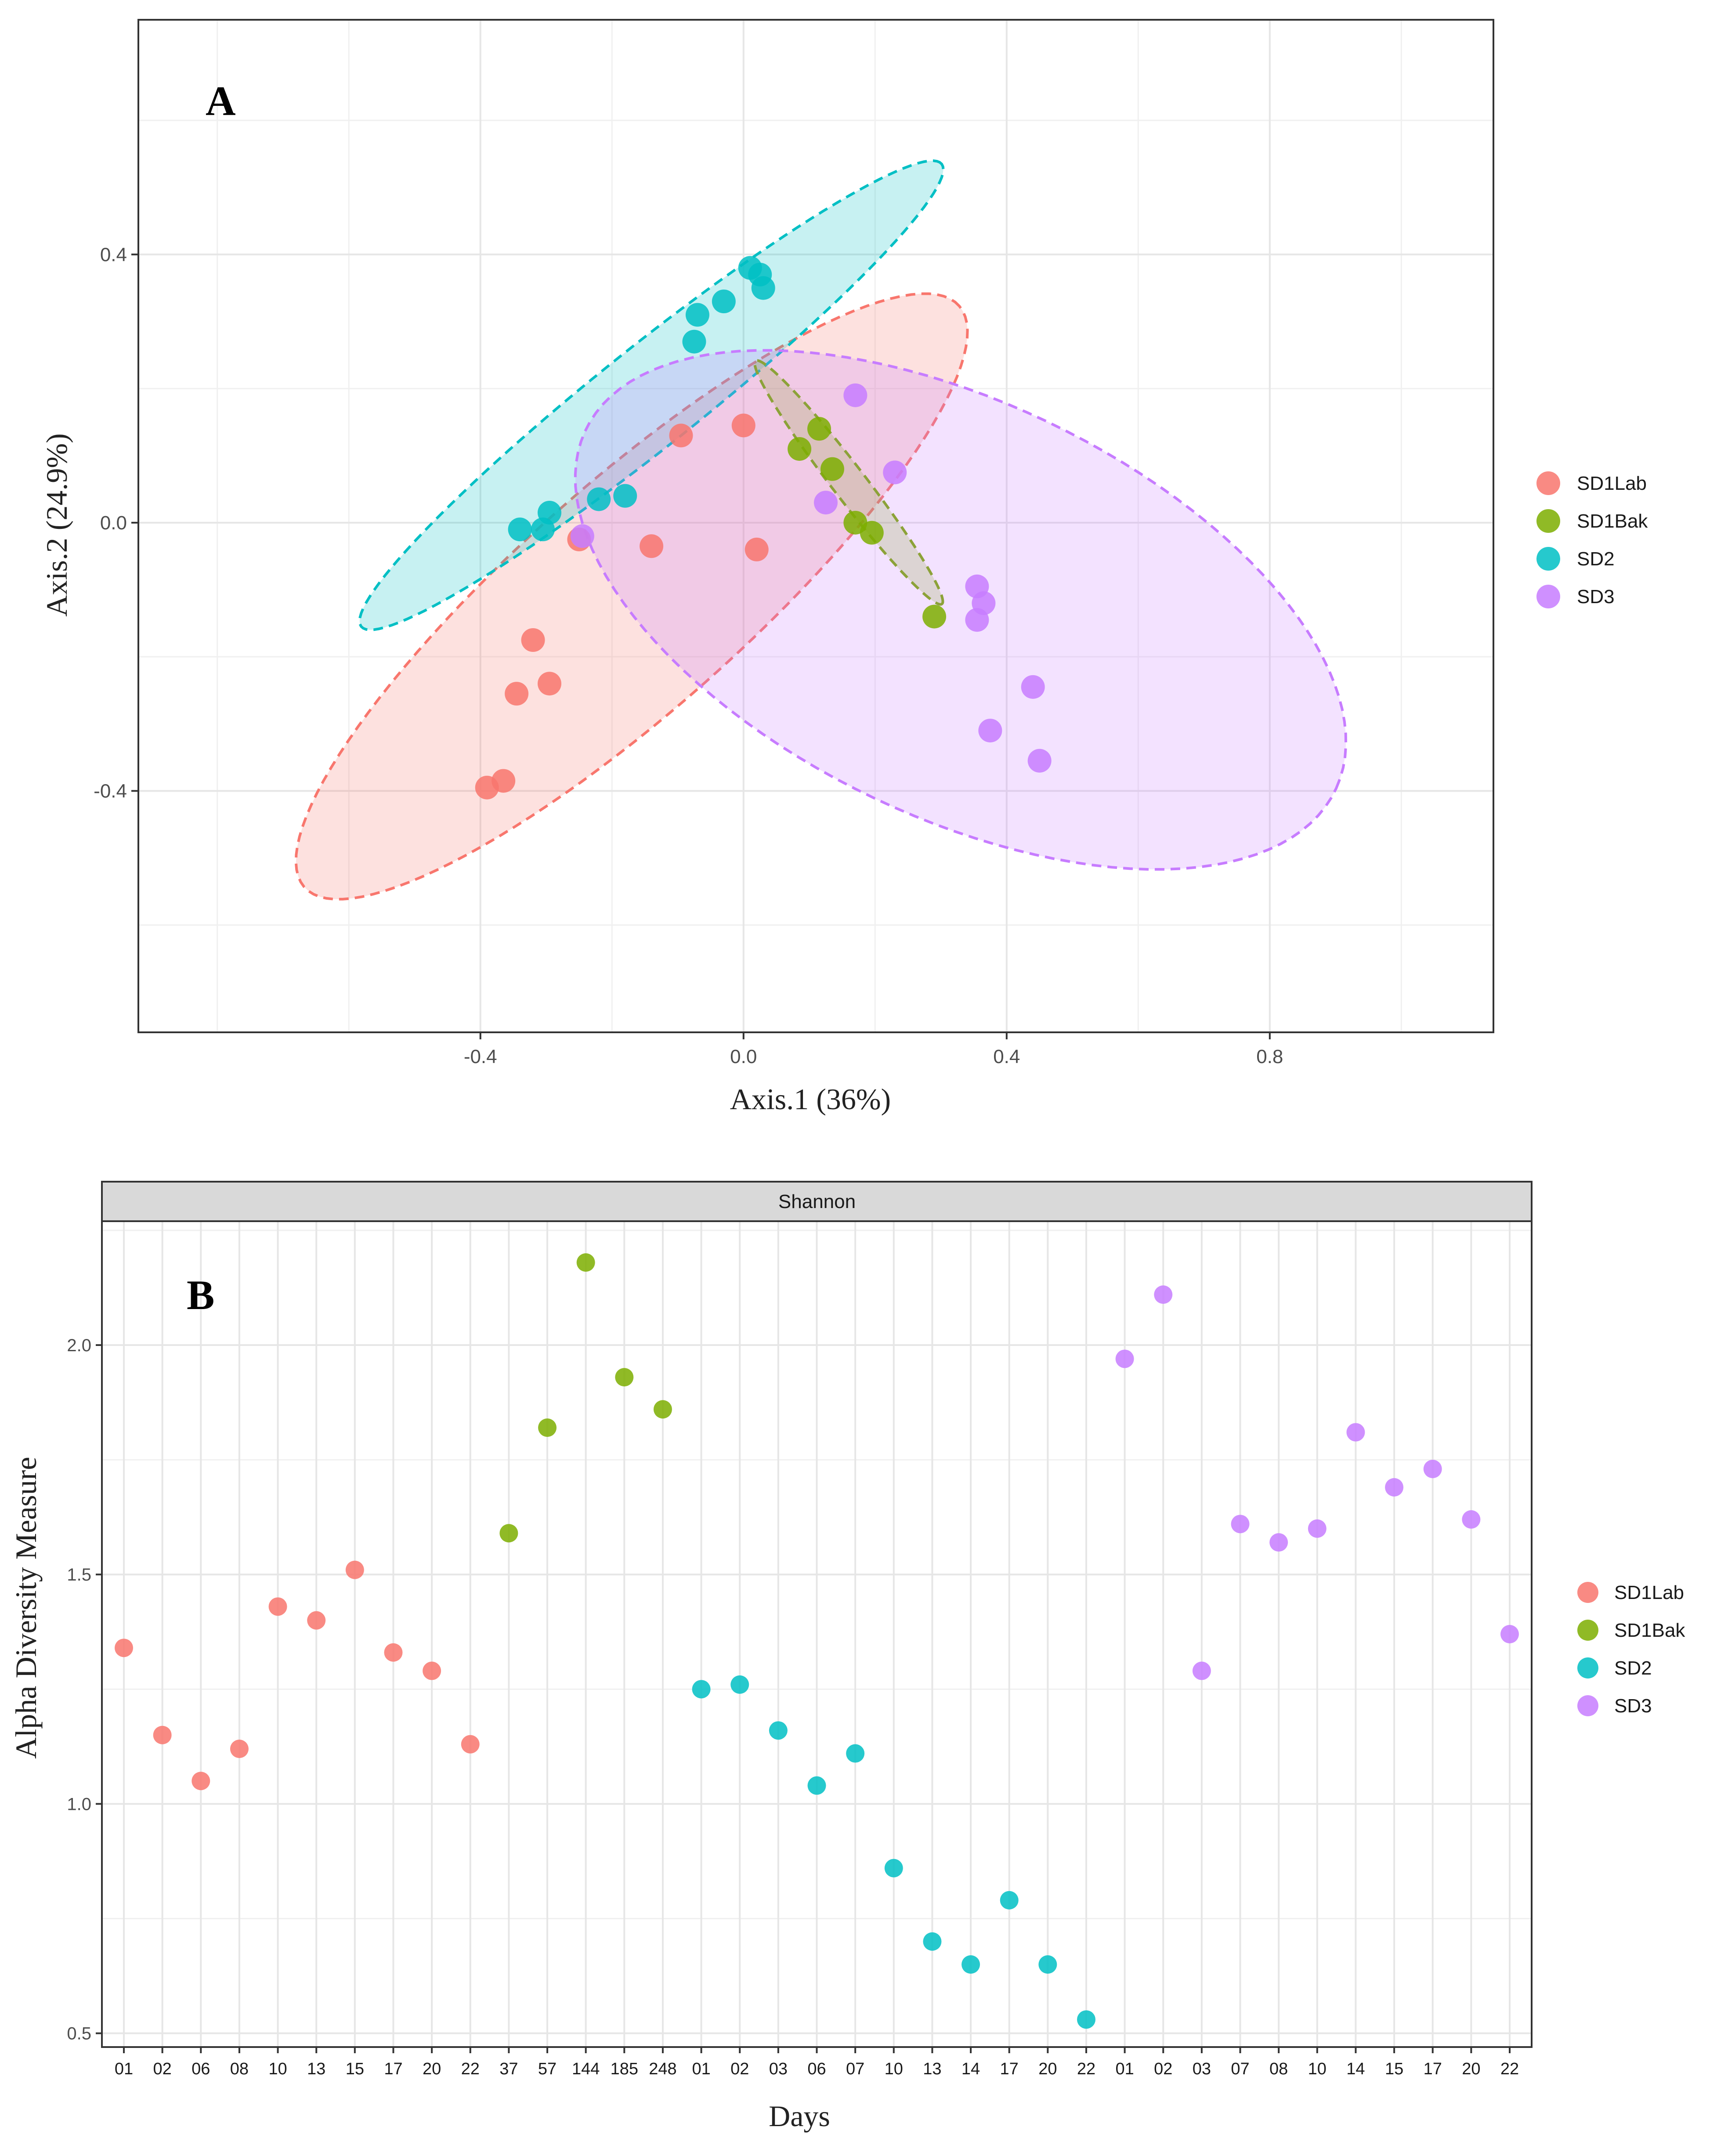  I want to click on ellipse-sd2, so click(651, 395).